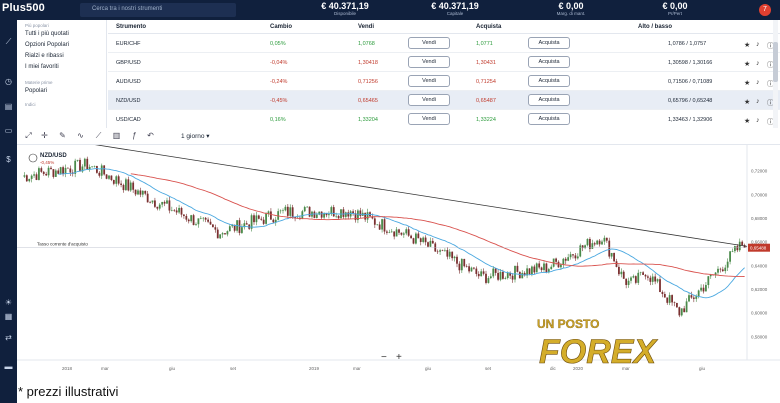 The image size is (780, 403). Describe the element at coordinates (28, 135) in the screenshot. I see `fullscreen-icon: ⤢` at that location.